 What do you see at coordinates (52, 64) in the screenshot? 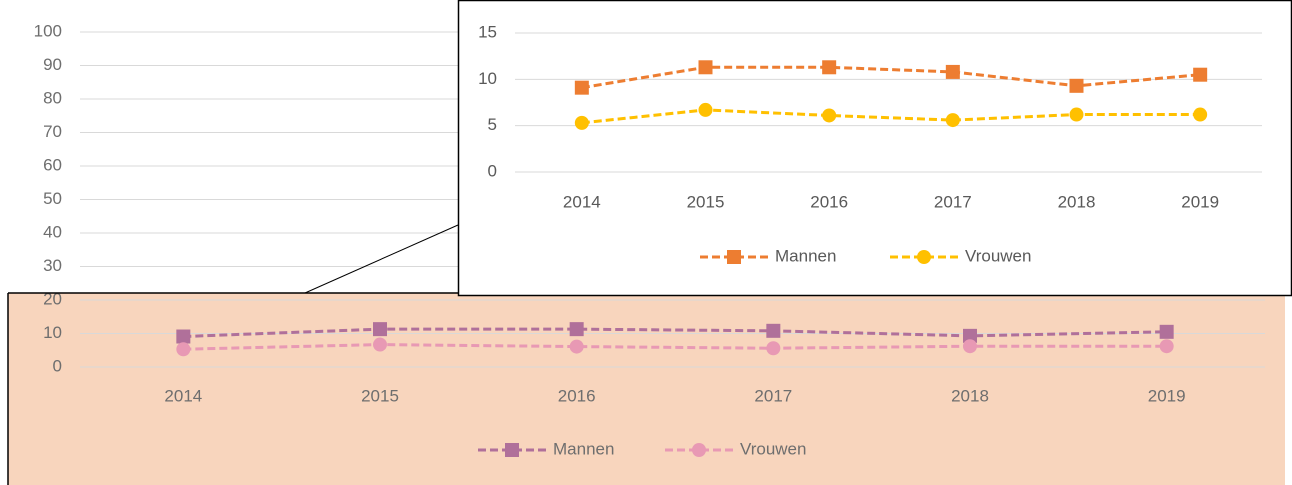
I see `y-tick-label: 90` at bounding box center [52, 64].